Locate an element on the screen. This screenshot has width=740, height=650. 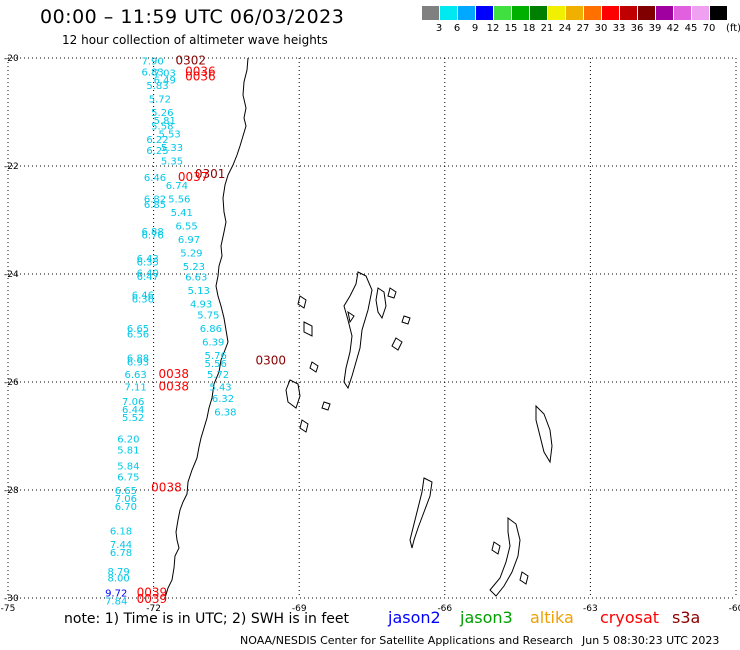
scale-label: 6 is located at coordinates (457, 28).